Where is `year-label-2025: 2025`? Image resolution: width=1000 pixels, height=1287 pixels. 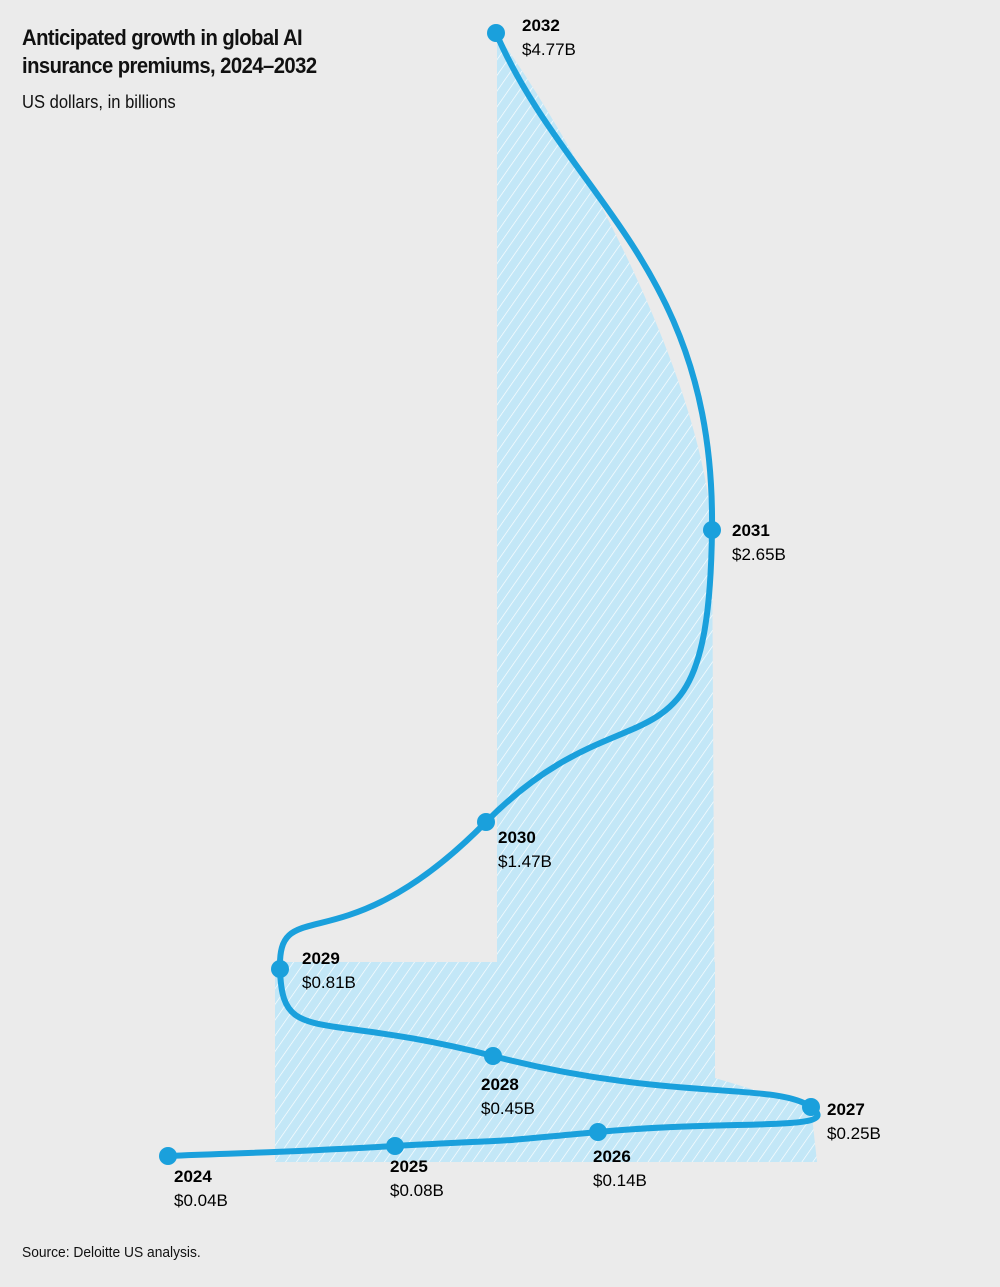
year-label-2025: 2025 is located at coordinates (409, 1166).